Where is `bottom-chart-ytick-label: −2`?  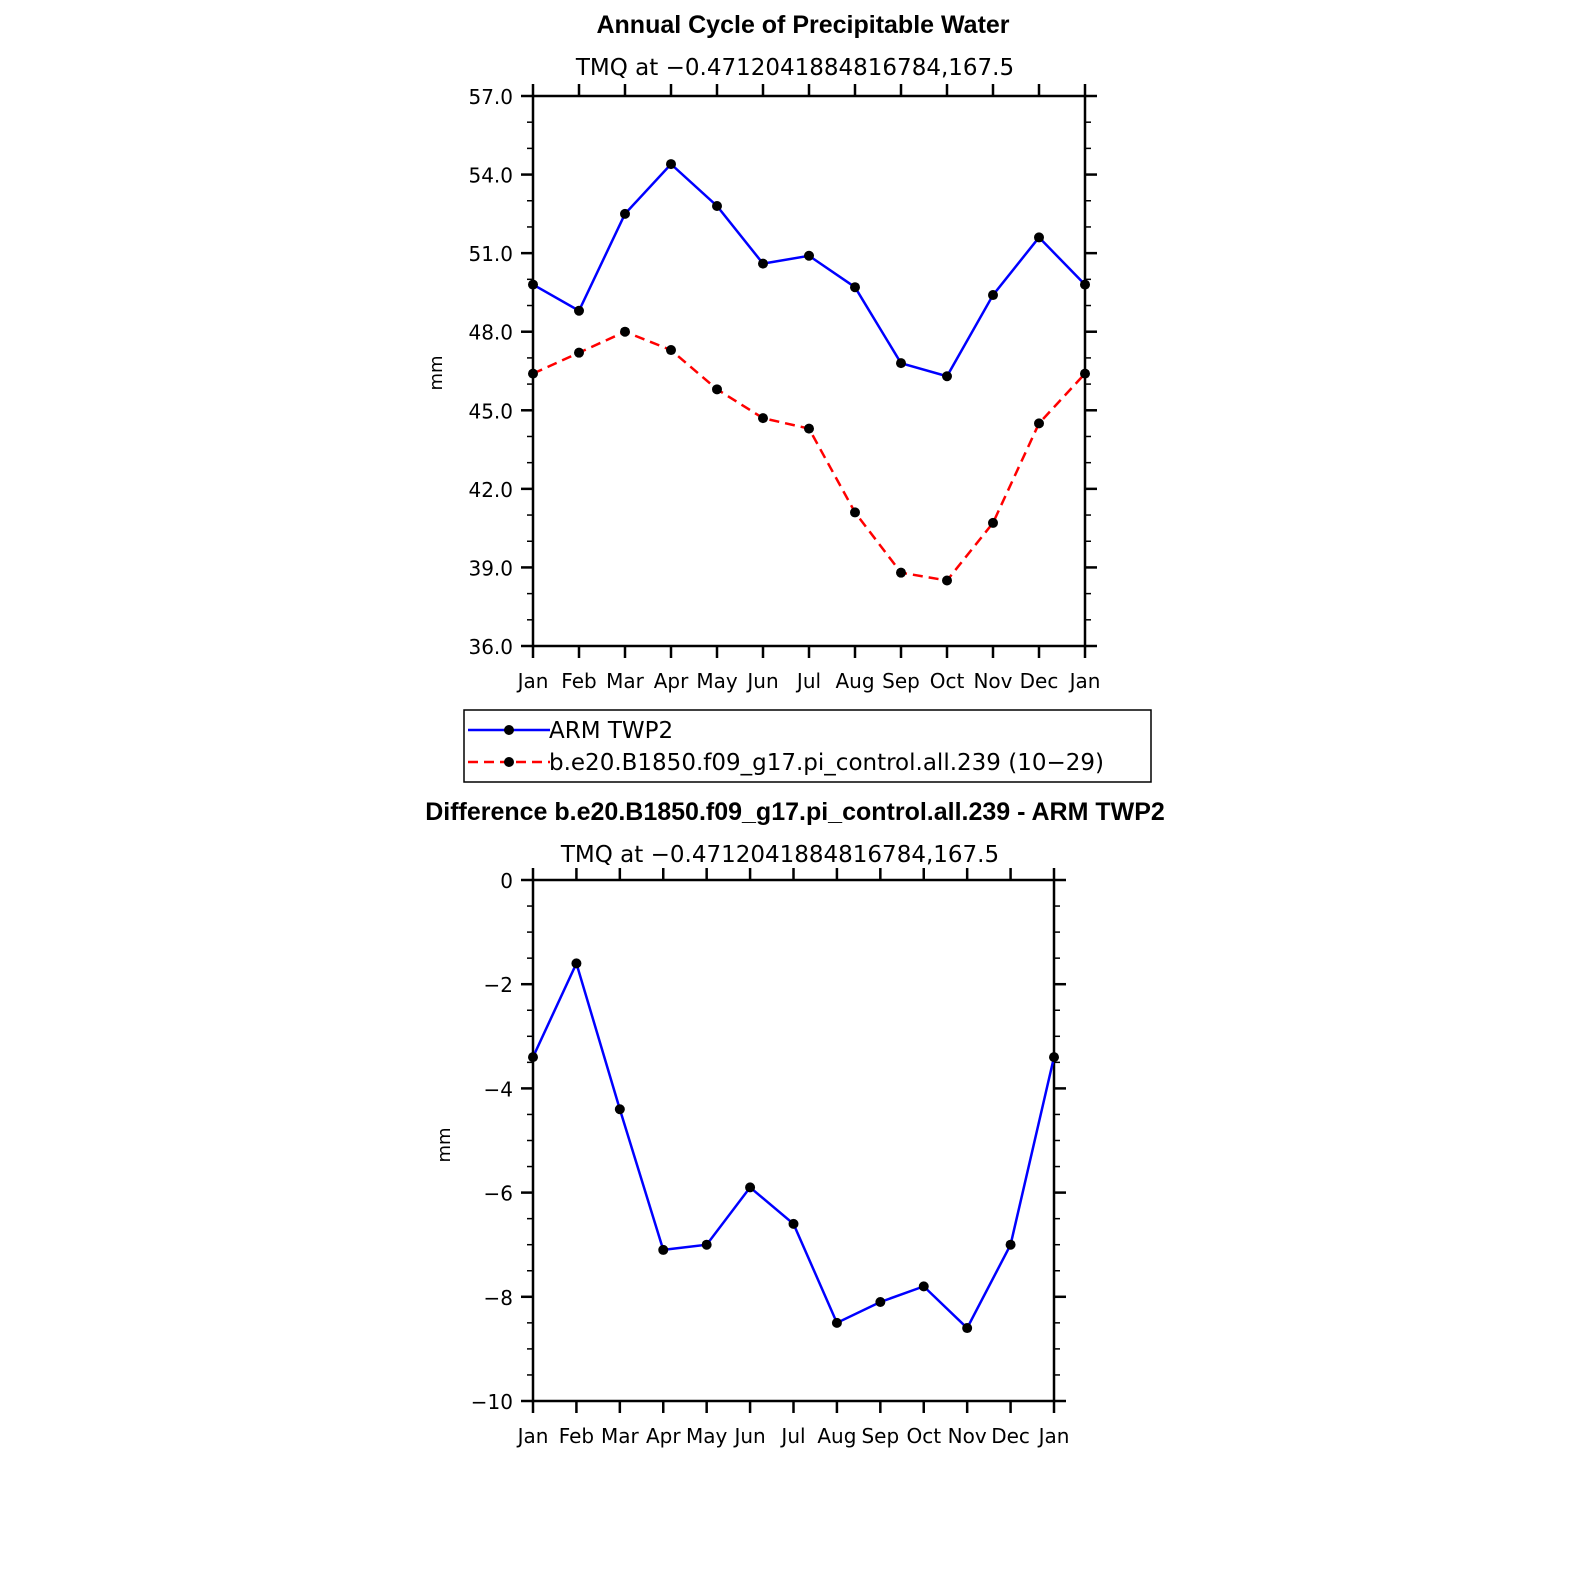 bottom-chart-ytick-label: −2 is located at coordinates (498, 985).